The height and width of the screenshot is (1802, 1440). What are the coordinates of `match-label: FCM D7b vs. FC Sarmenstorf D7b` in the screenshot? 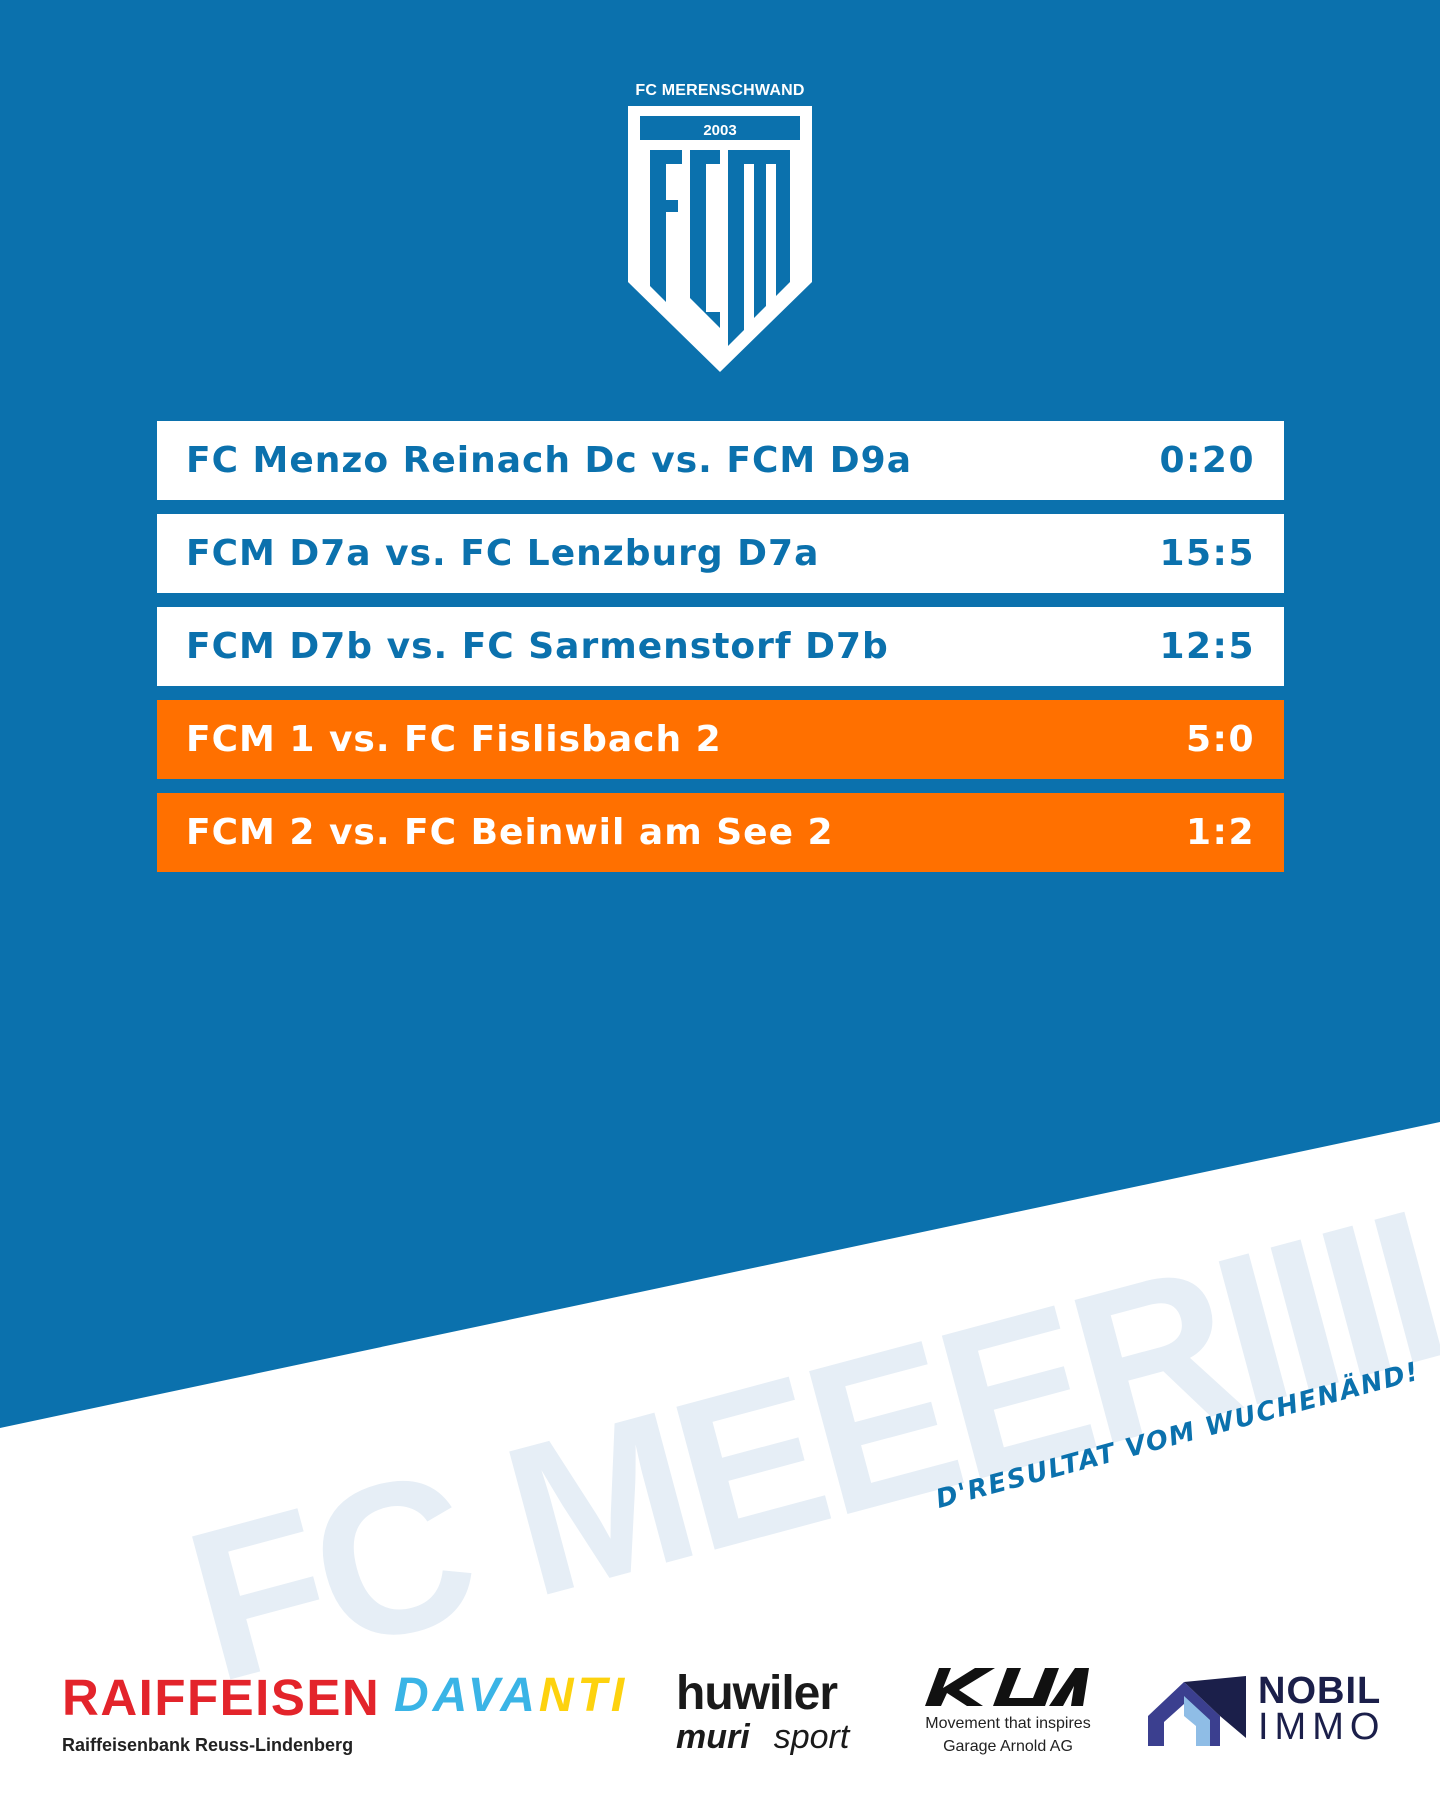 It's located at (537, 646).